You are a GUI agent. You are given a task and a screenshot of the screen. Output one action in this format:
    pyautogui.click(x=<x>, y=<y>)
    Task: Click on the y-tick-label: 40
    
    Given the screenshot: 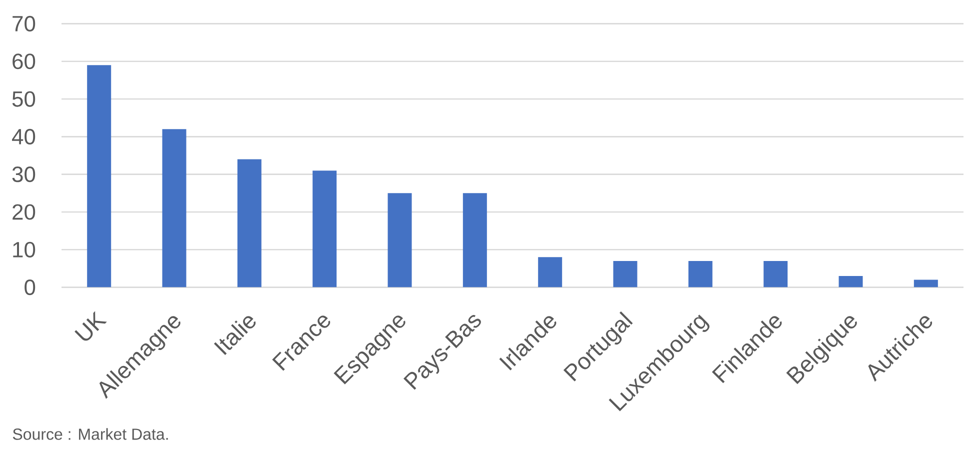 What is the action you would take?
    pyautogui.click(x=24, y=136)
    